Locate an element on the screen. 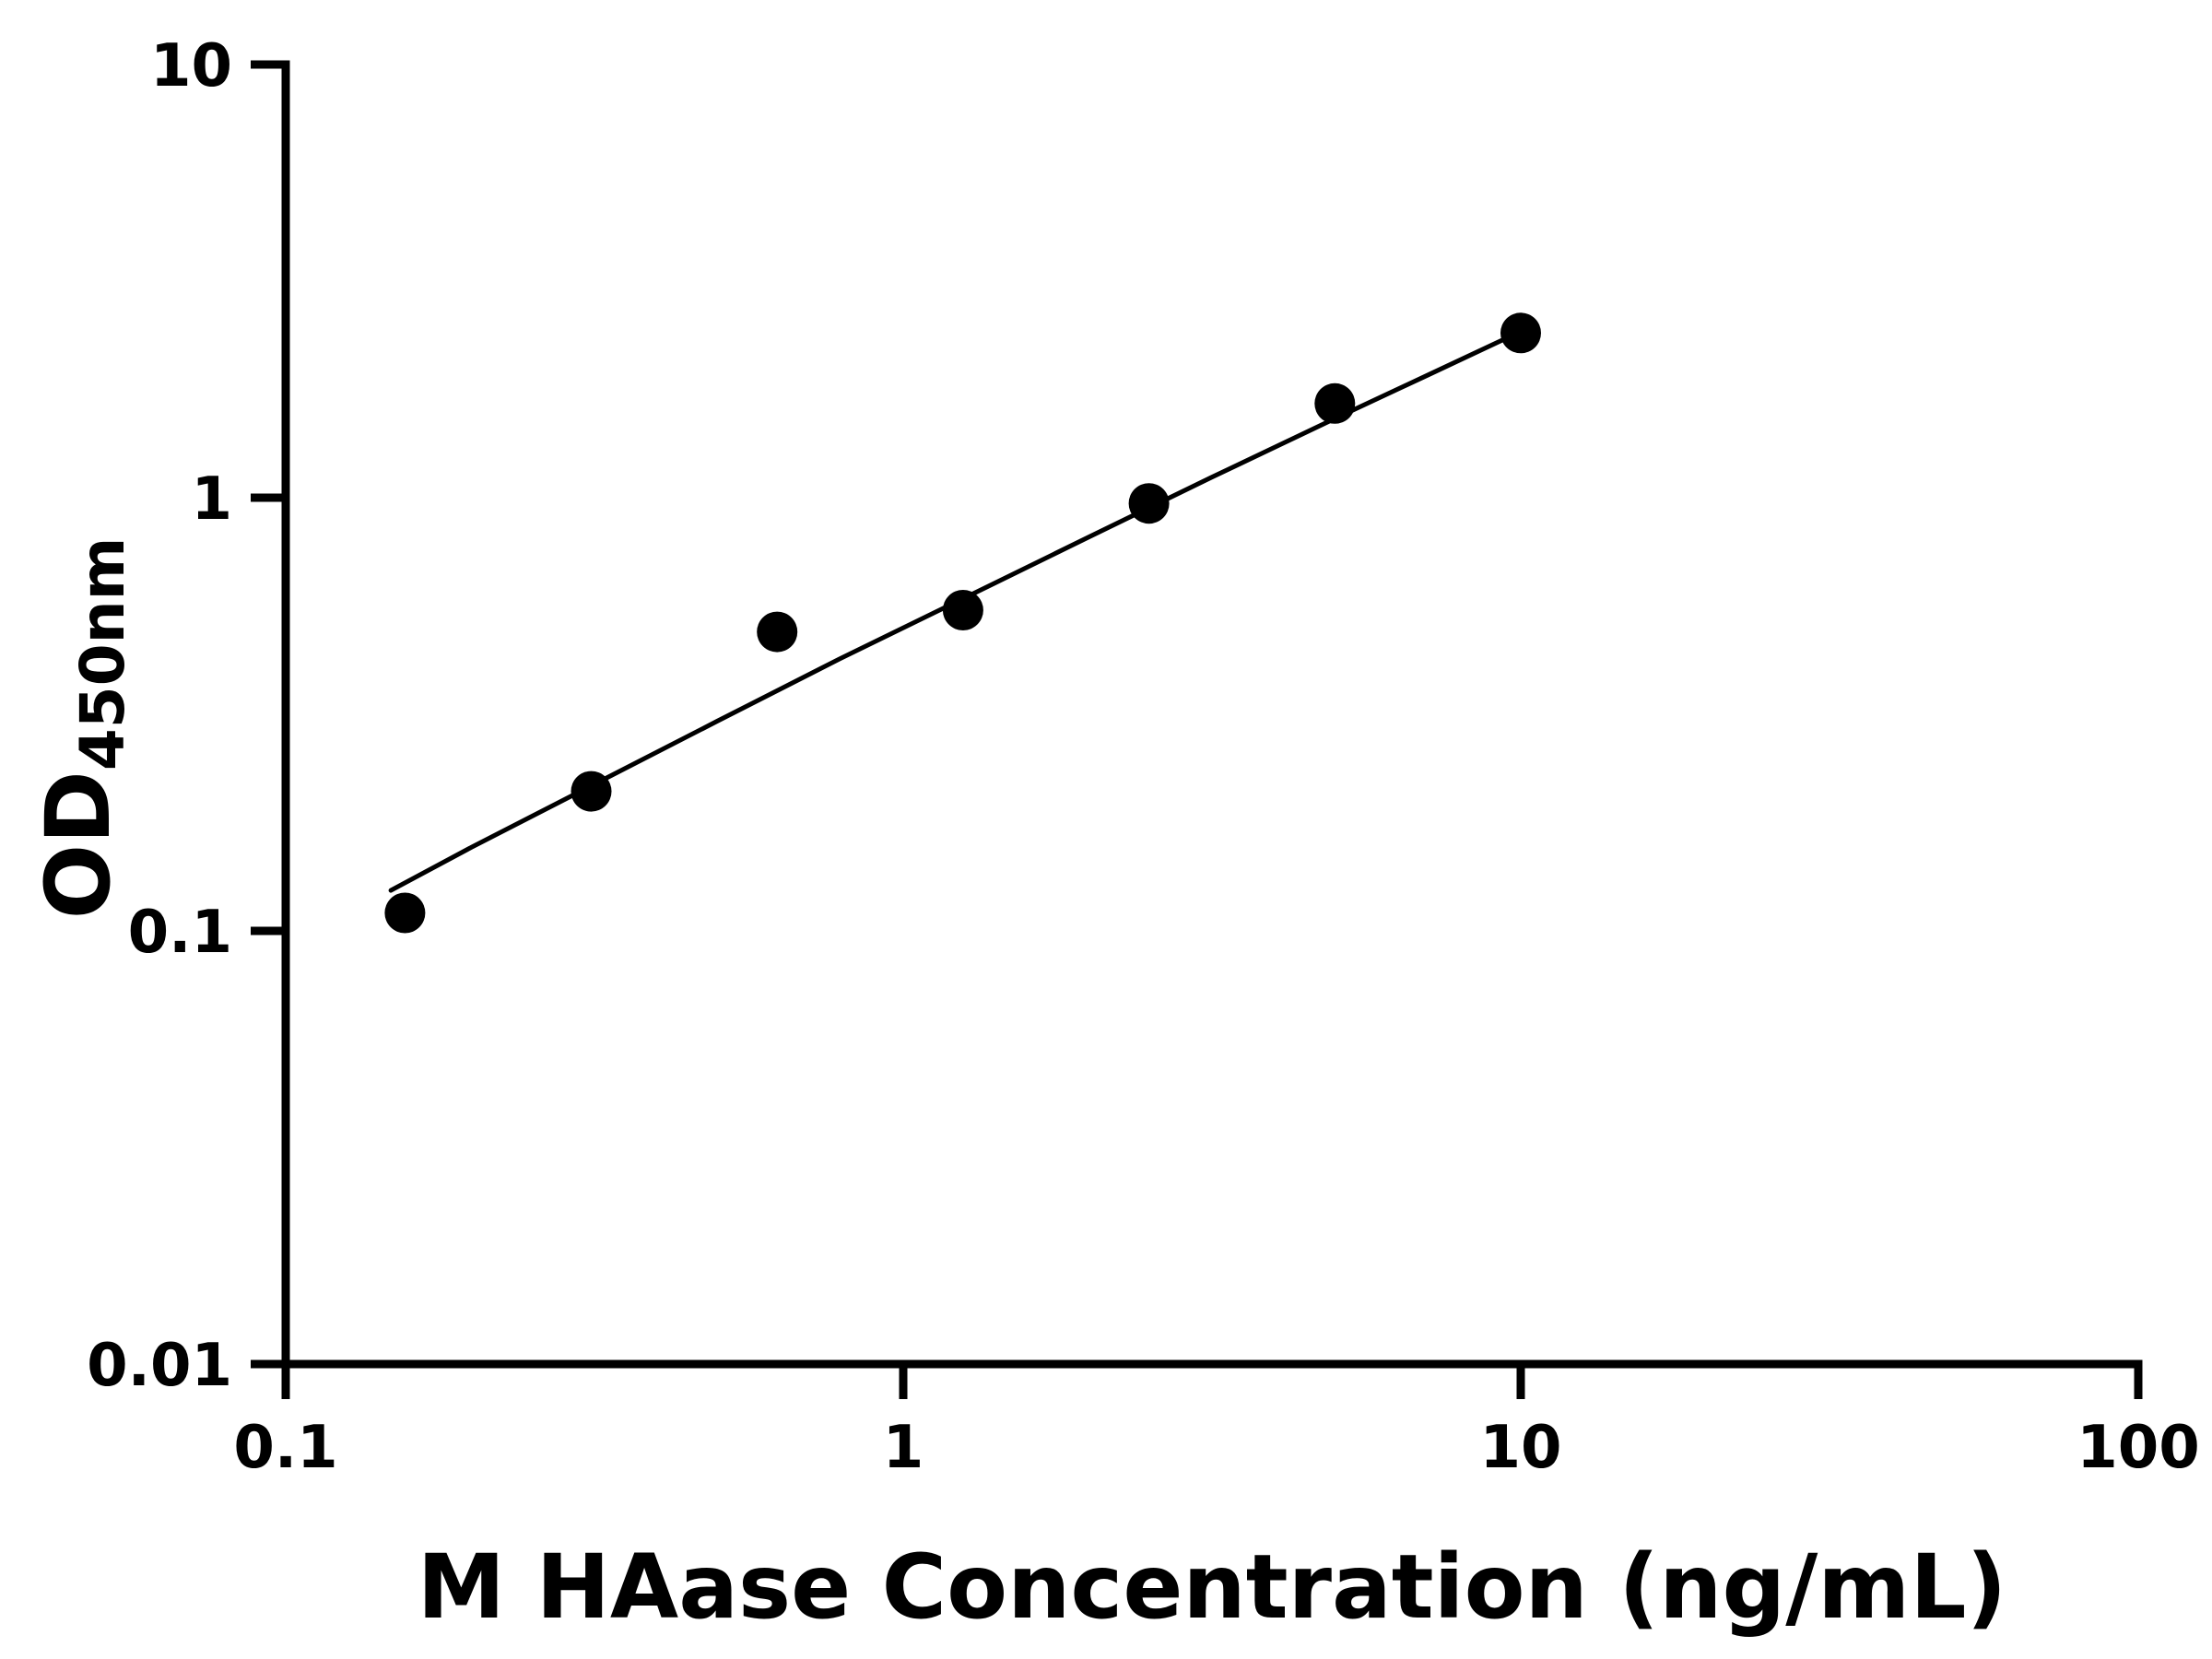 The height and width of the screenshot is (1659, 2212). y-tick-label: 0.1 is located at coordinates (180, 933).